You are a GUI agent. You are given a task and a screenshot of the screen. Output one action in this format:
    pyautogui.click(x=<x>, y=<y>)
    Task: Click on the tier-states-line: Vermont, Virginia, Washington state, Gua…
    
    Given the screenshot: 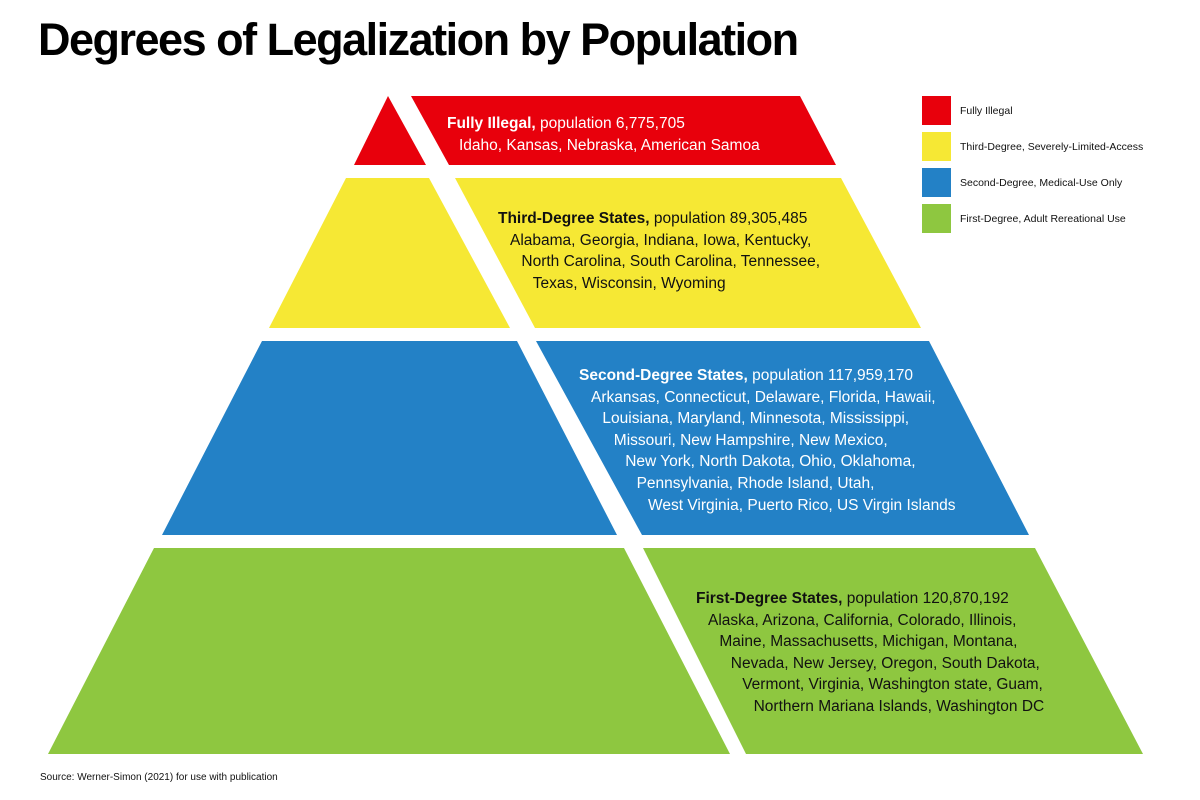 What is the action you would take?
    pyautogui.click(x=892, y=685)
    